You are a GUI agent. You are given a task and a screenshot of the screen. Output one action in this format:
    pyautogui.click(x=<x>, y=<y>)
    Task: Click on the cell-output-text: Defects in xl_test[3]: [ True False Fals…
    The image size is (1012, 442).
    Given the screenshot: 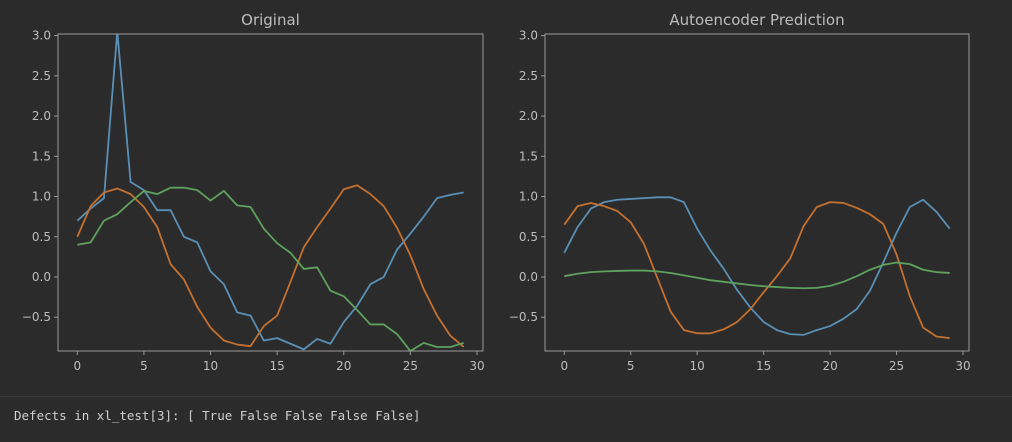 What is the action you would take?
    pyautogui.click(x=217, y=415)
    